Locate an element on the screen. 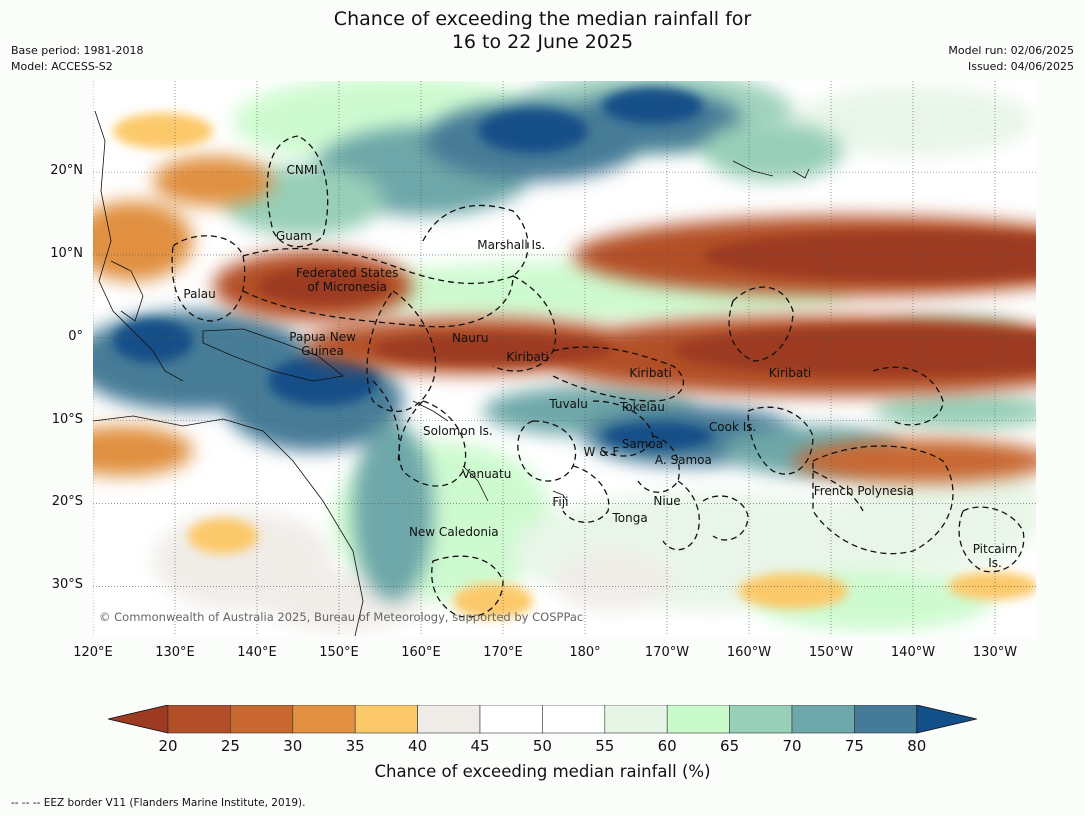 The height and width of the screenshot is (816, 1085). region-label-12: Solomon Is. is located at coordinates (458, 431).